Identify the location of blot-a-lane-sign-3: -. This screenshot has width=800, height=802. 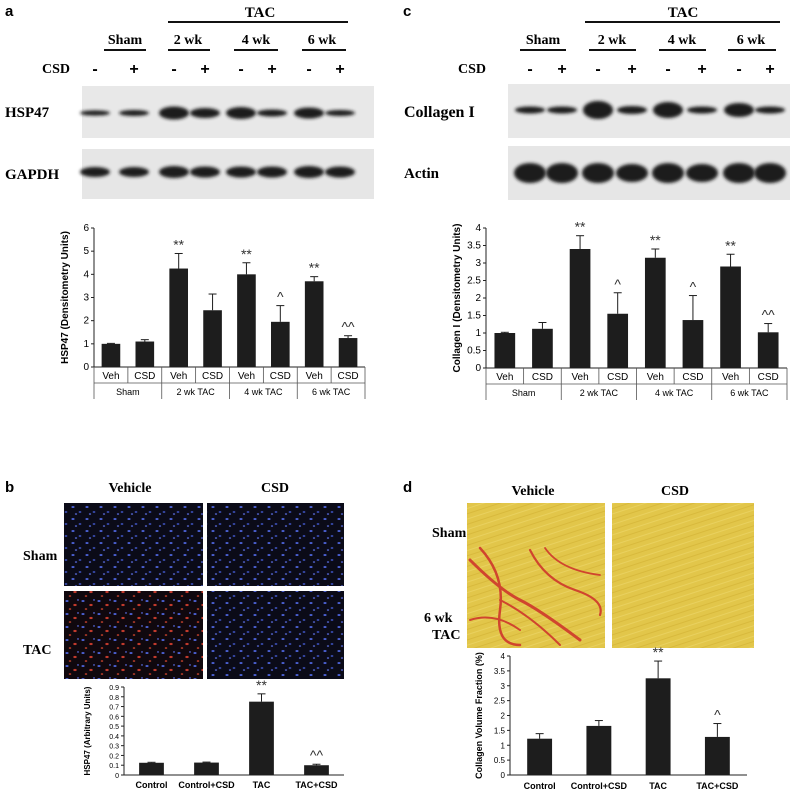
(173, 69).